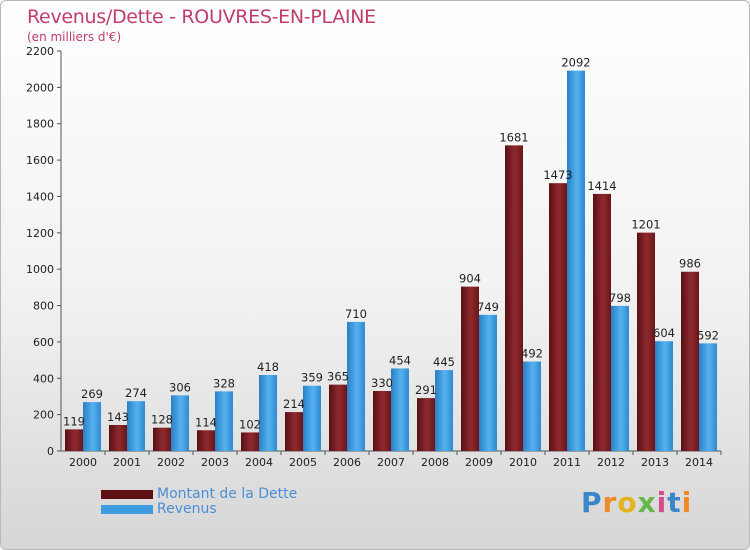 This screenshot has width=750, height=550. I want to click on y-tick-label: 1800, so click(40, 124).